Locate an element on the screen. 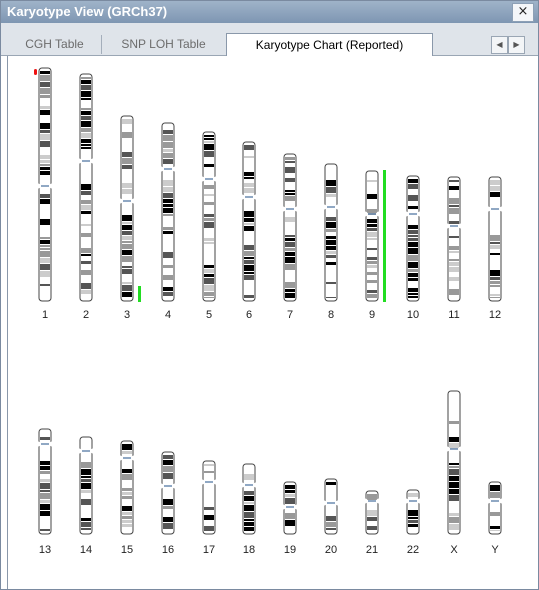 This screenshot has width=539, height=590. close-button: × is located at coordinates (523, 12).